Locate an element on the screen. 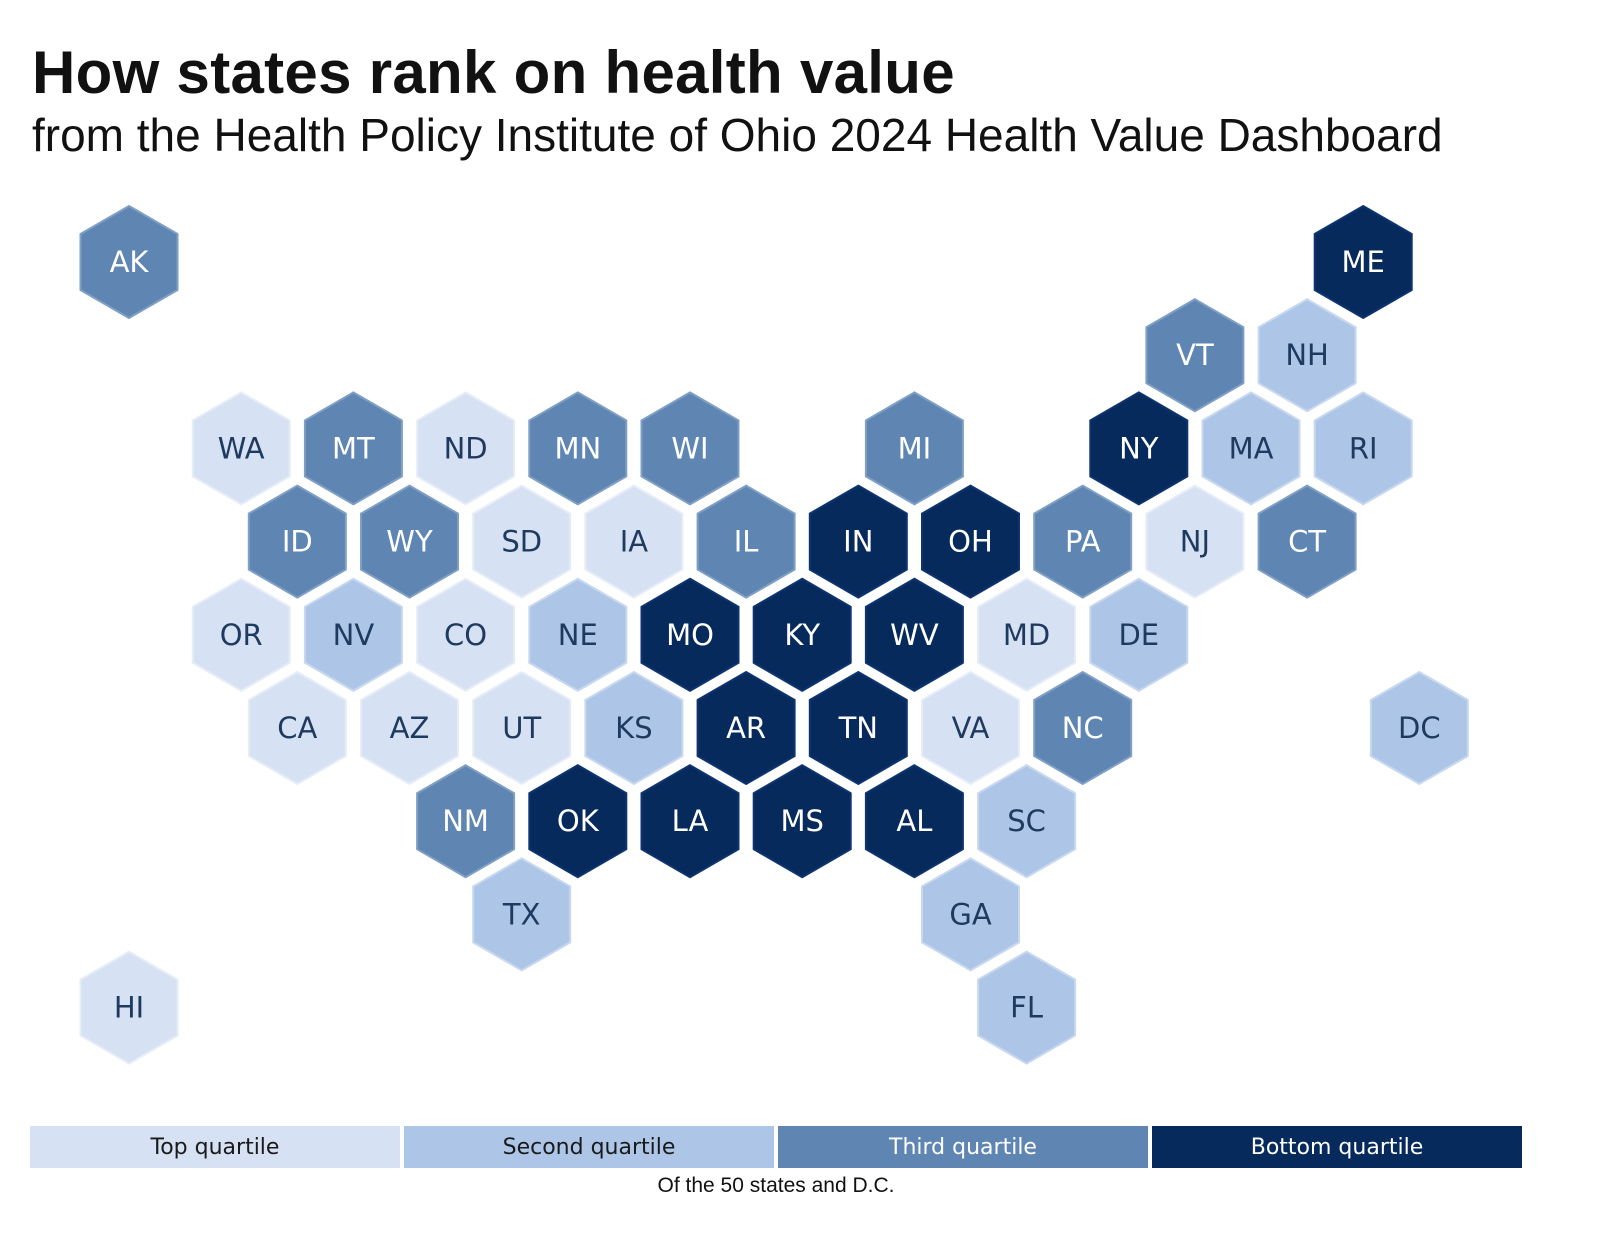 The image size is (1599, 1257). state-hex-dc: DC is located at coordinates (1419, 728).